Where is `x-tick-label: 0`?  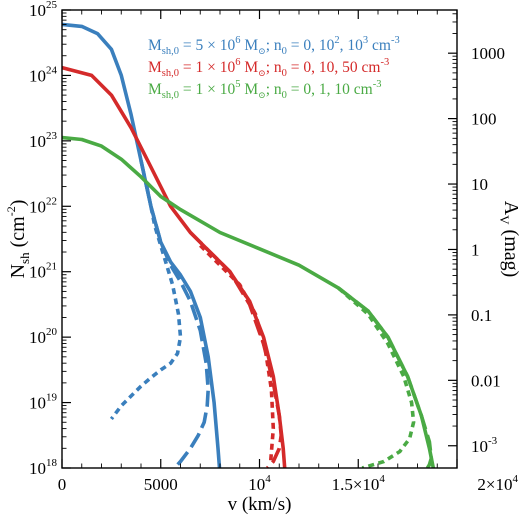
x-tick-label: 0 is located at coordinates (62, 484).